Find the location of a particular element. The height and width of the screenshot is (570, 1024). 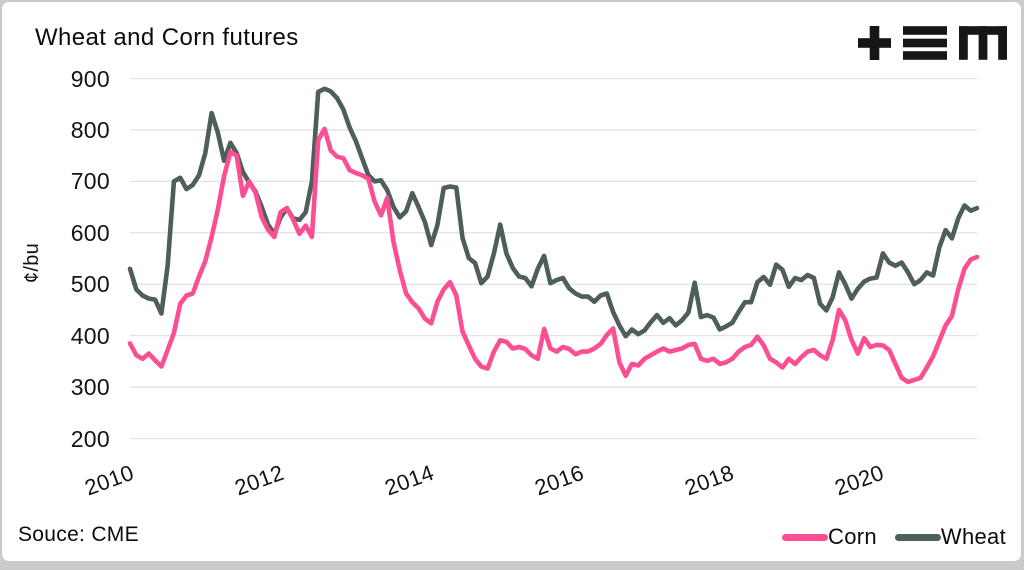

y-tick-label: 200 is located at coordinates (90, 438).